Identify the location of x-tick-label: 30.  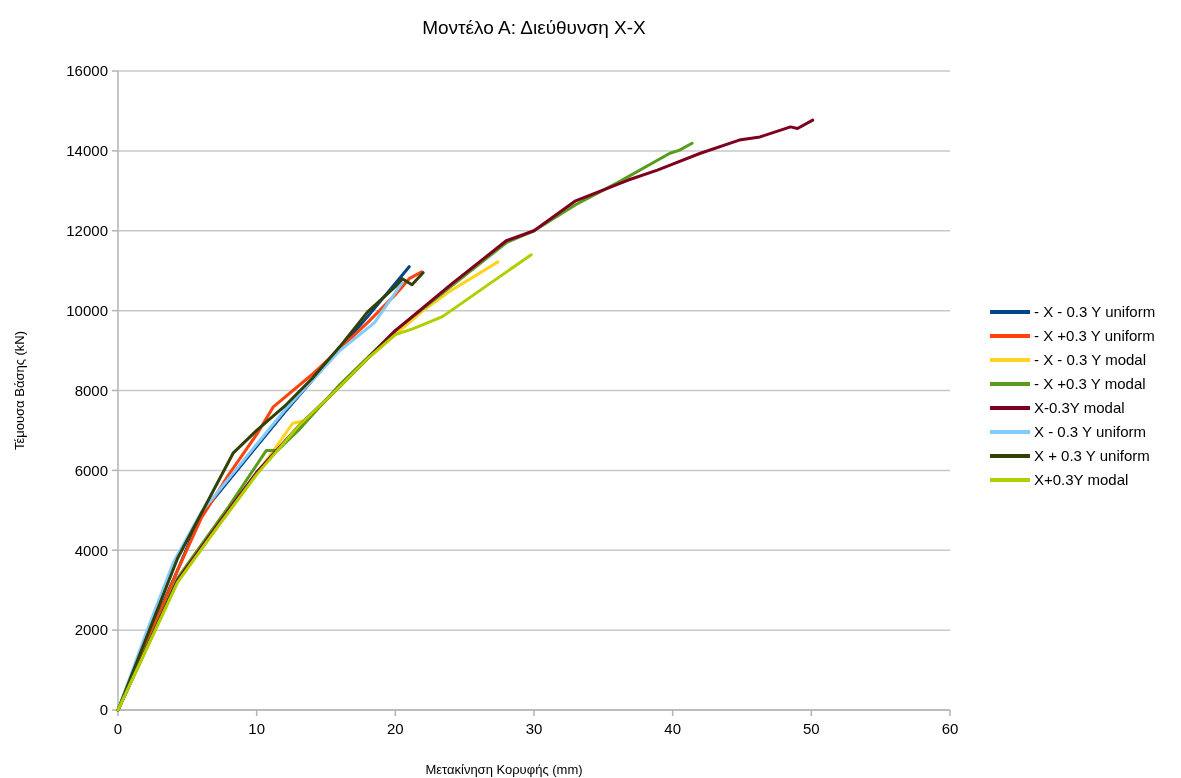
(534, 728).